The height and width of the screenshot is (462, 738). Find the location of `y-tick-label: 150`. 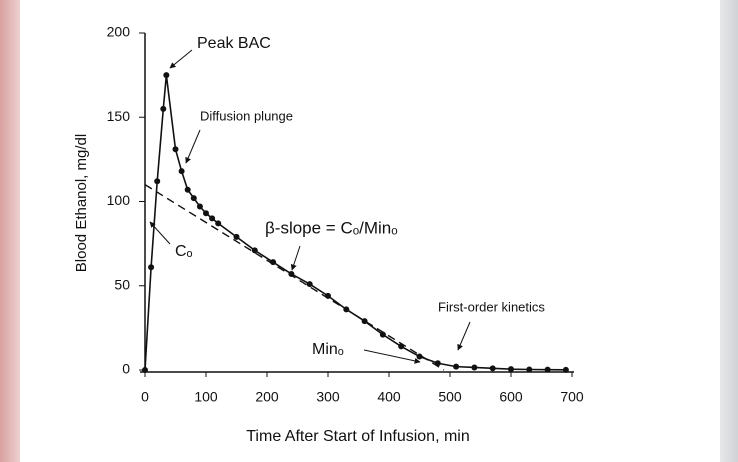

y-tick-label: 150 is located at coordinates (119, 116).